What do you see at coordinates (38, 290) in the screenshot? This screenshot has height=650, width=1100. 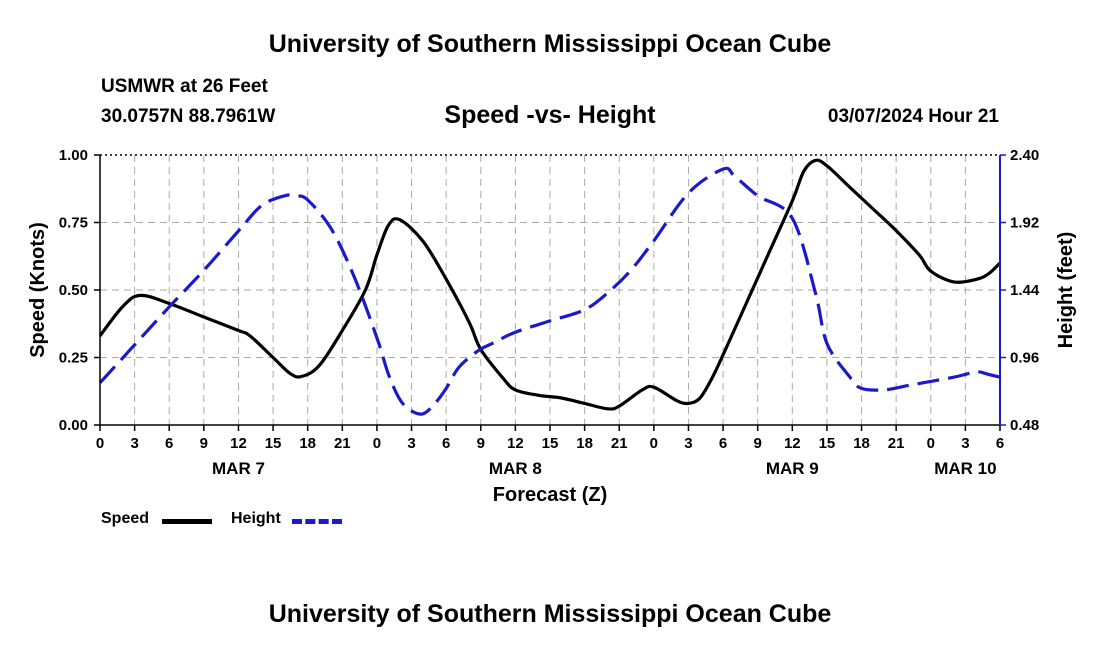 I see `y-axis-title: Speed (Knots)` at bounding box center [38, 290].